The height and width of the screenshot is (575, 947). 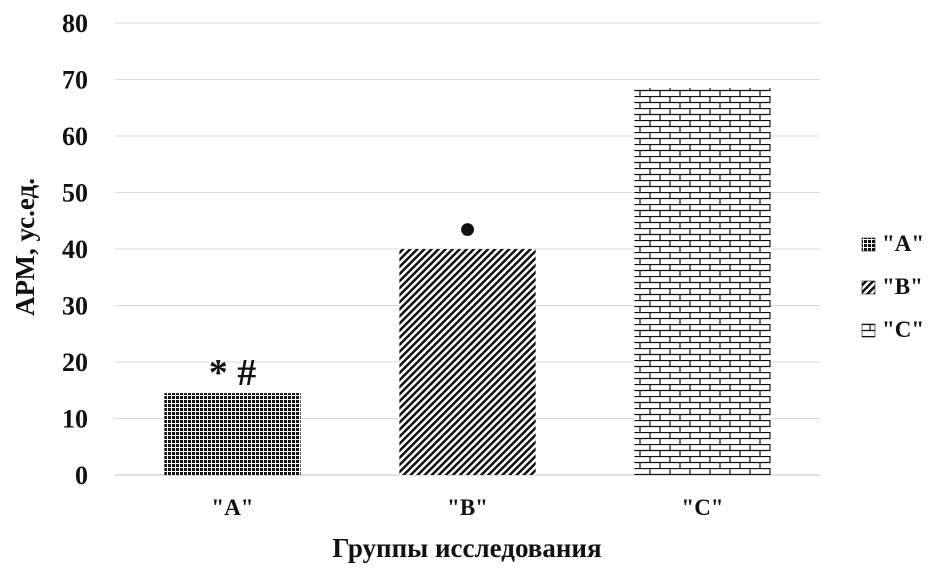 What do you see at coordinates (81, 475) in the screenshot?
I see `y-tick-label: 0` at bounding box center [81, 475].